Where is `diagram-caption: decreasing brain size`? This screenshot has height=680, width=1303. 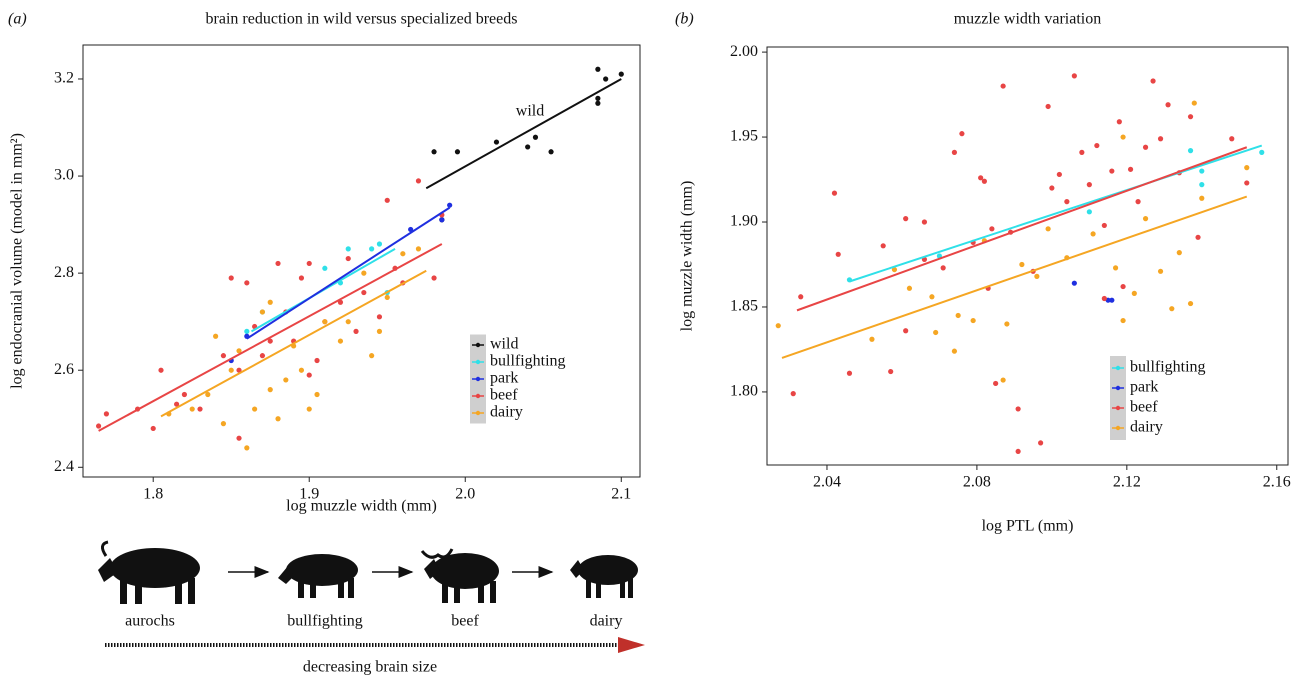
diagram-caption: decreasing brain size is located at coordinates (370, 667).